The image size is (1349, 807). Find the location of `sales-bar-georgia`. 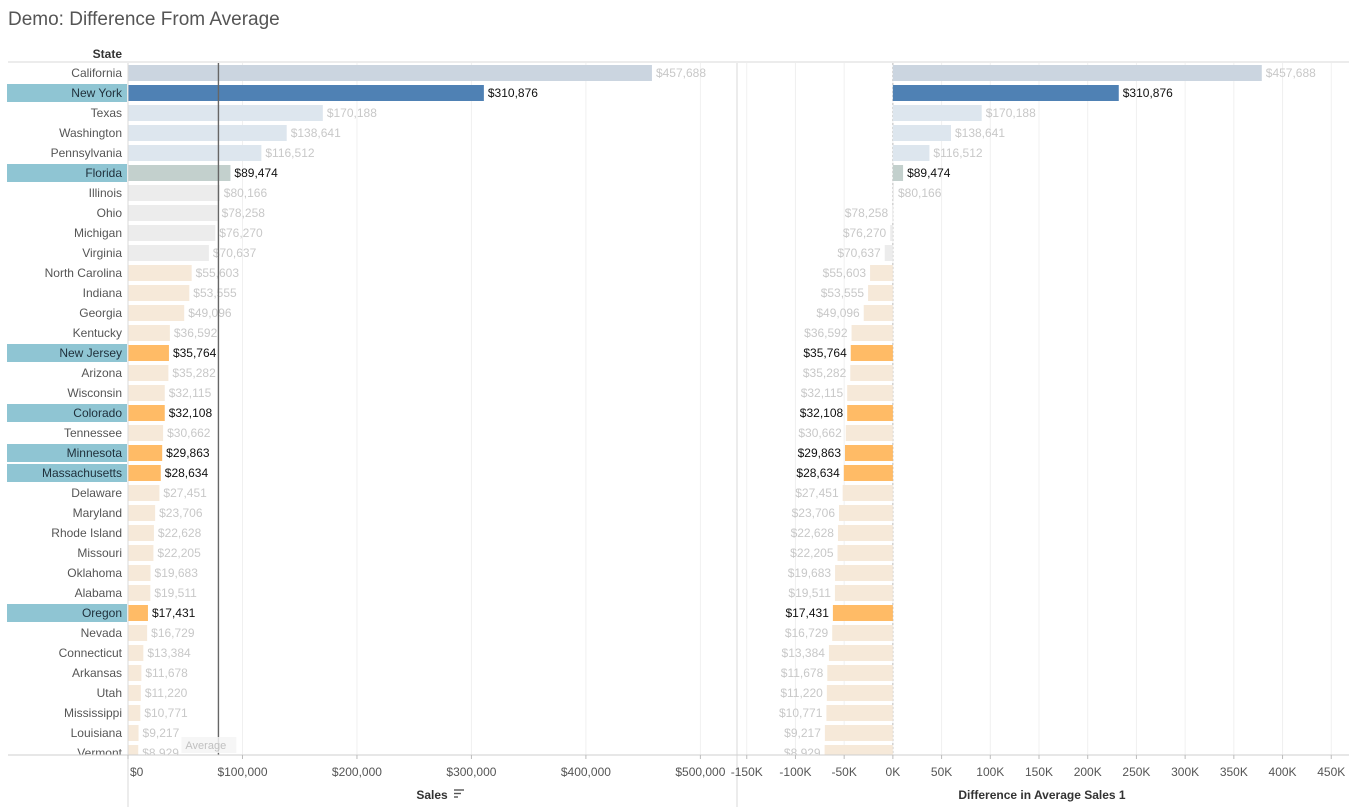

sales-bar-georgia is located at coordinates (156, 313).